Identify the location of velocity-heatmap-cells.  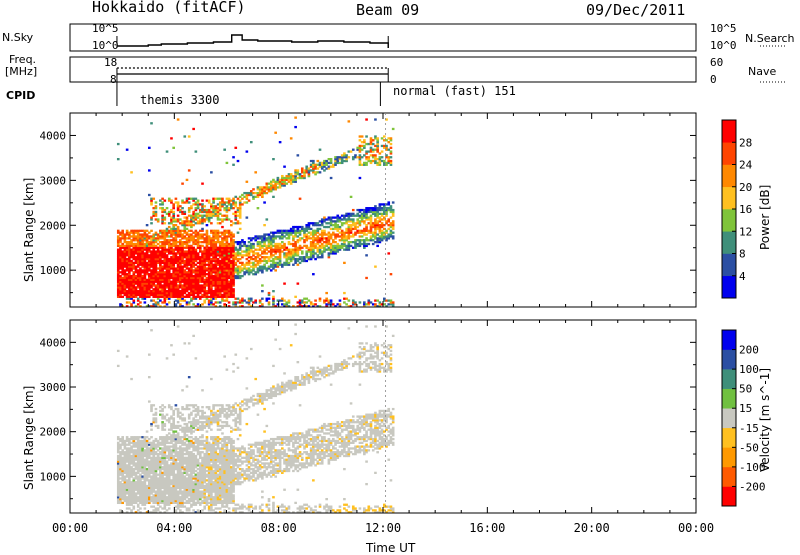
(256, 418).